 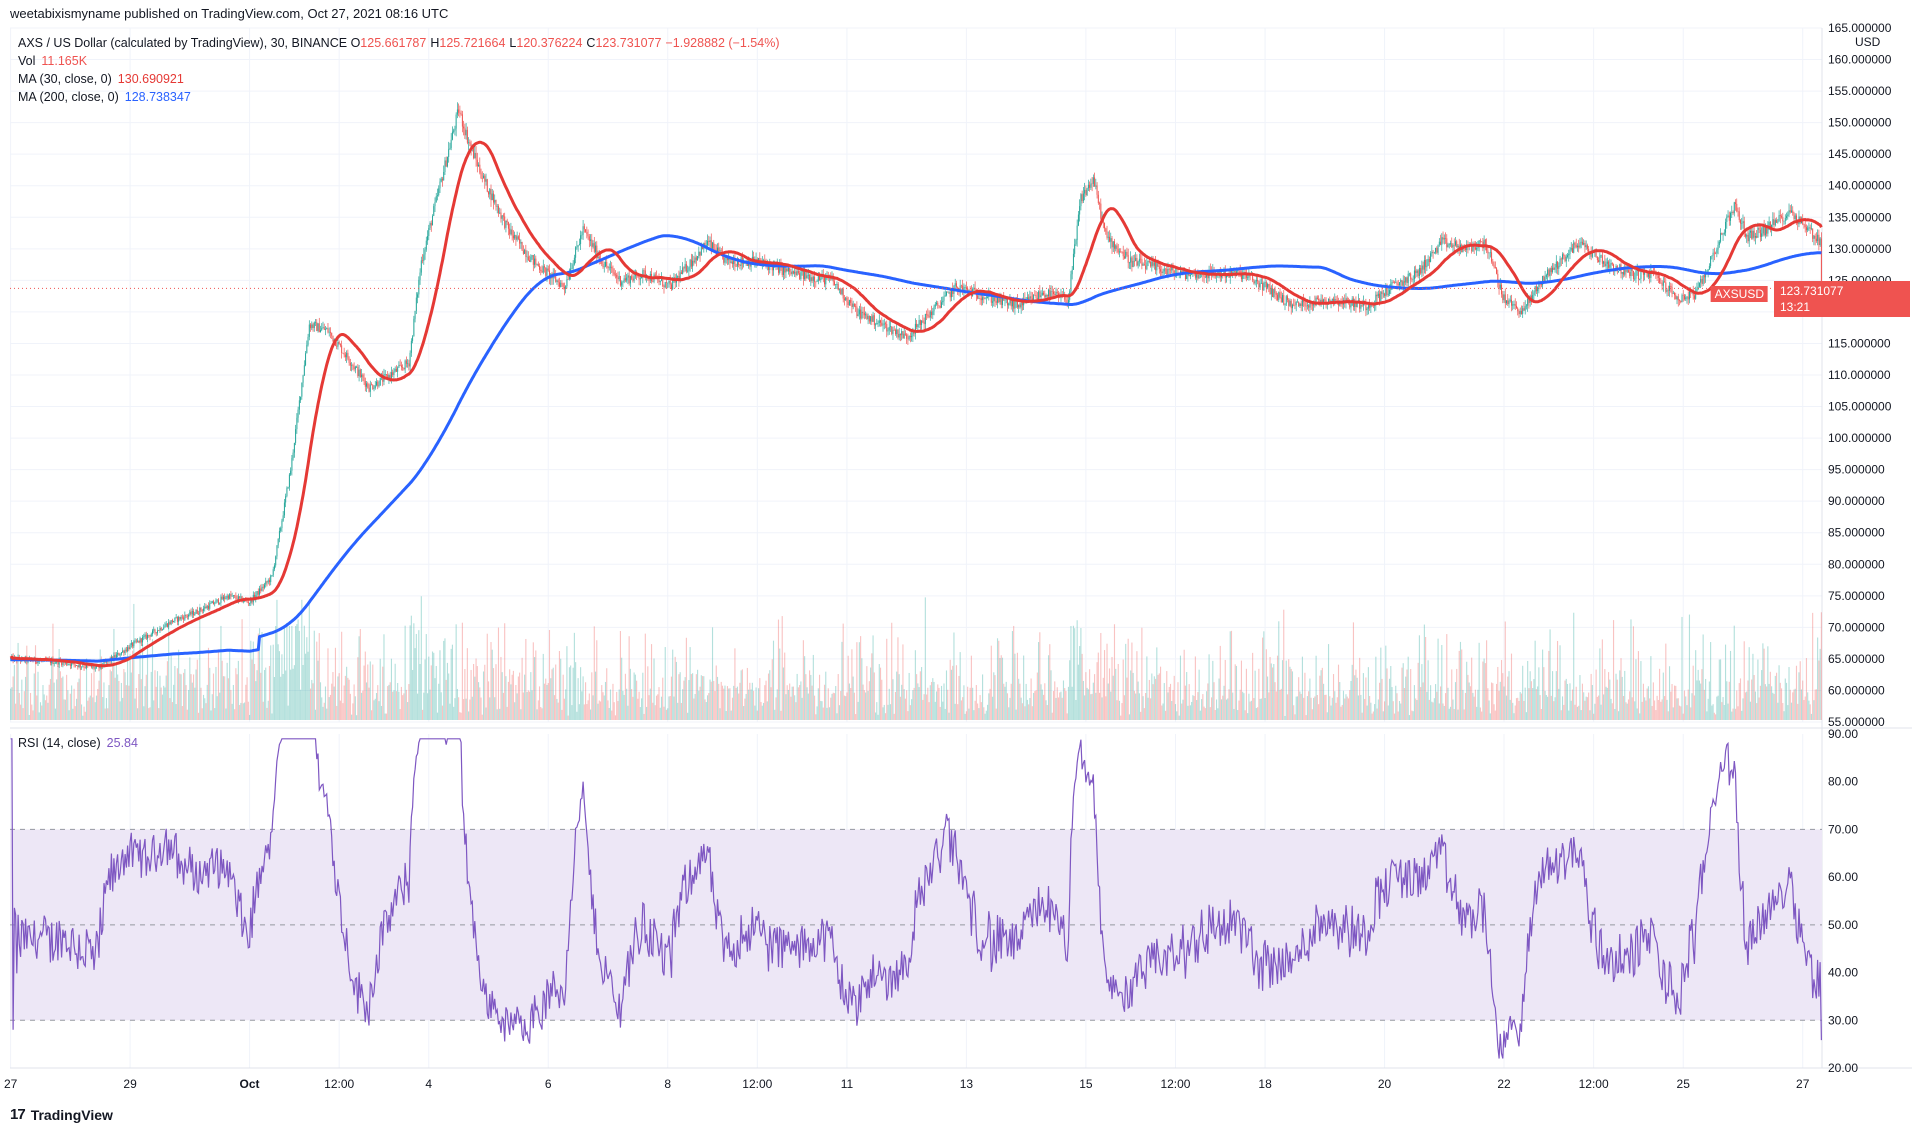 What do you see at coordinates (339, 1084) in the screenshot?
I see `time-tick-label: 12:00` at bounding box center [339, 1084].